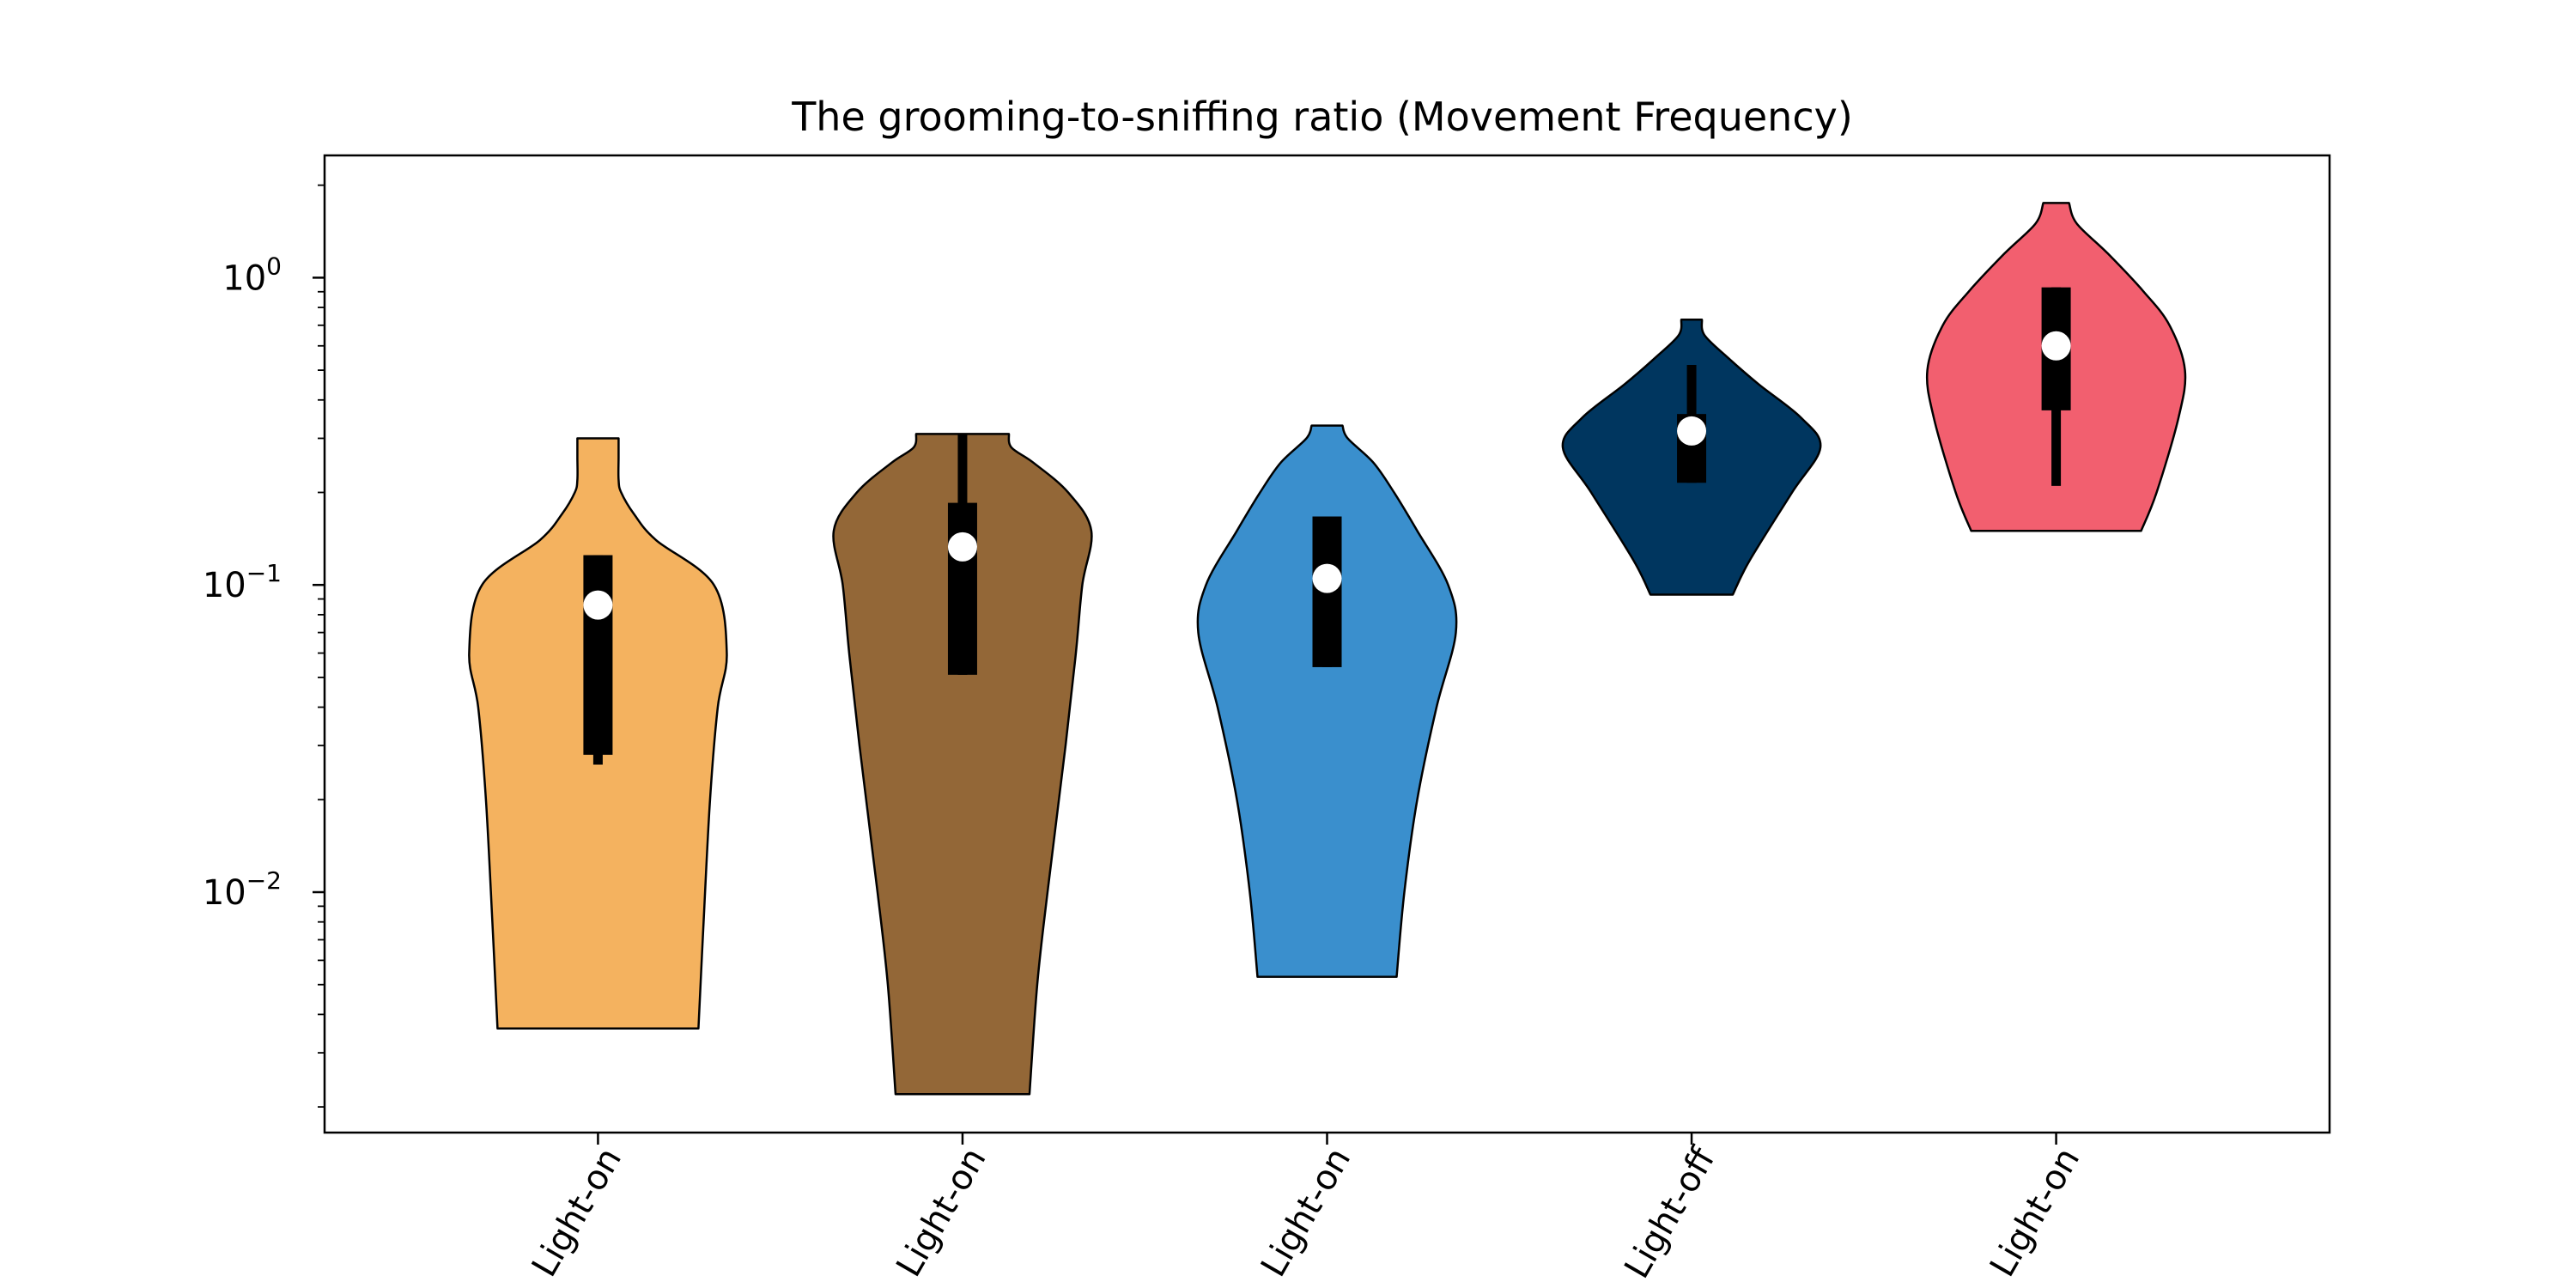  I want to click on x-tick-label: Light-off, so click(1670, 1213).